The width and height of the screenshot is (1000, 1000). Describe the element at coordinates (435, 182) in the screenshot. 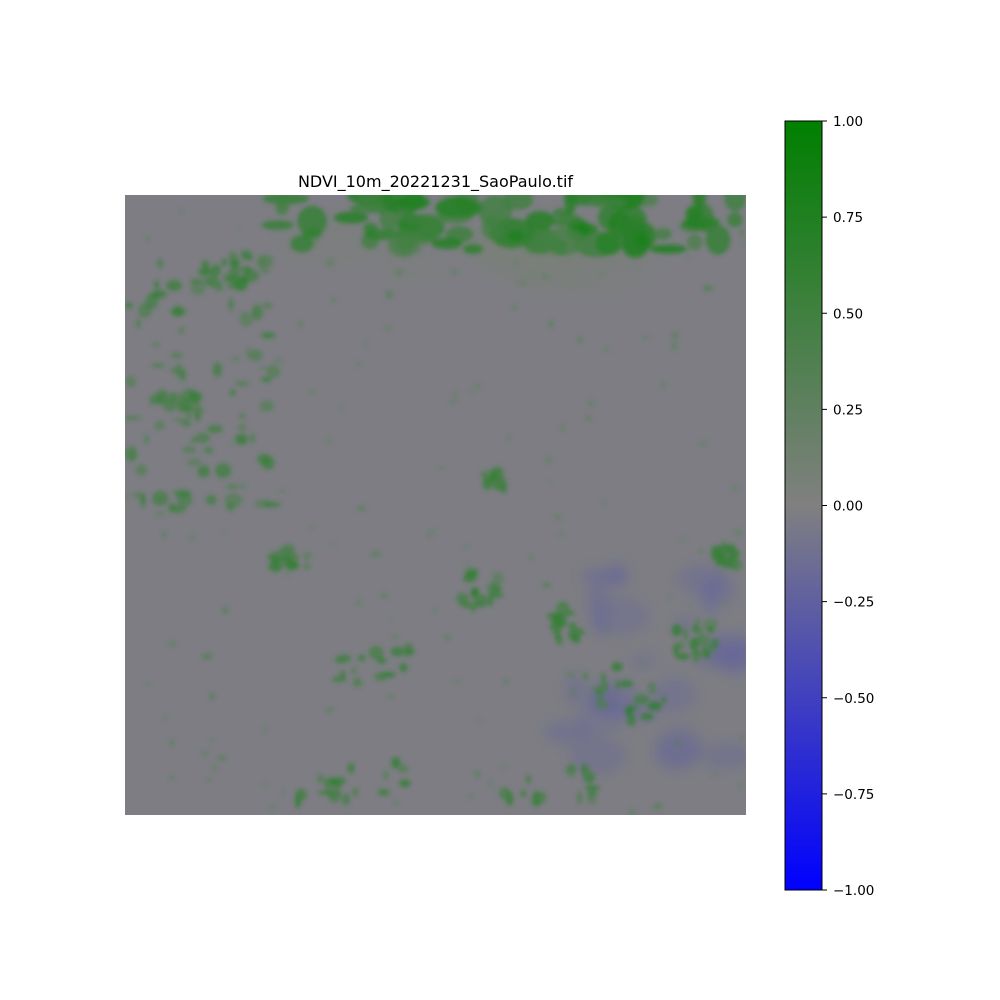

I see `chart-title: NDVI_10m_20221231_SaoPaulo.tif` at that location.